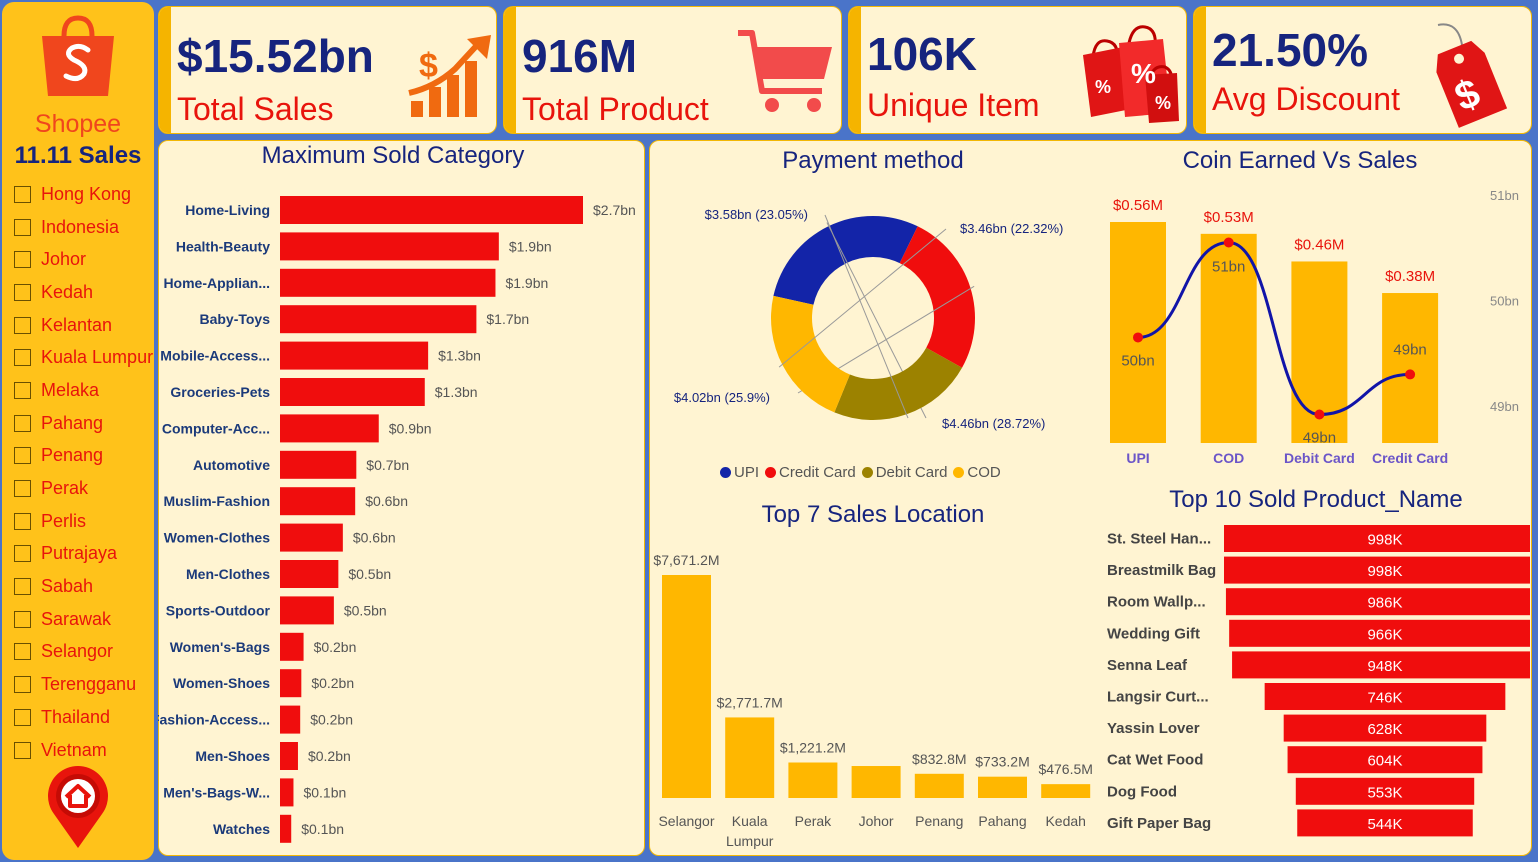 This screenshot has width=1538, height=862. Describe the element at coordinates (85, 390) in the screenshot. I see `slicer-item: Melaka` at that location.